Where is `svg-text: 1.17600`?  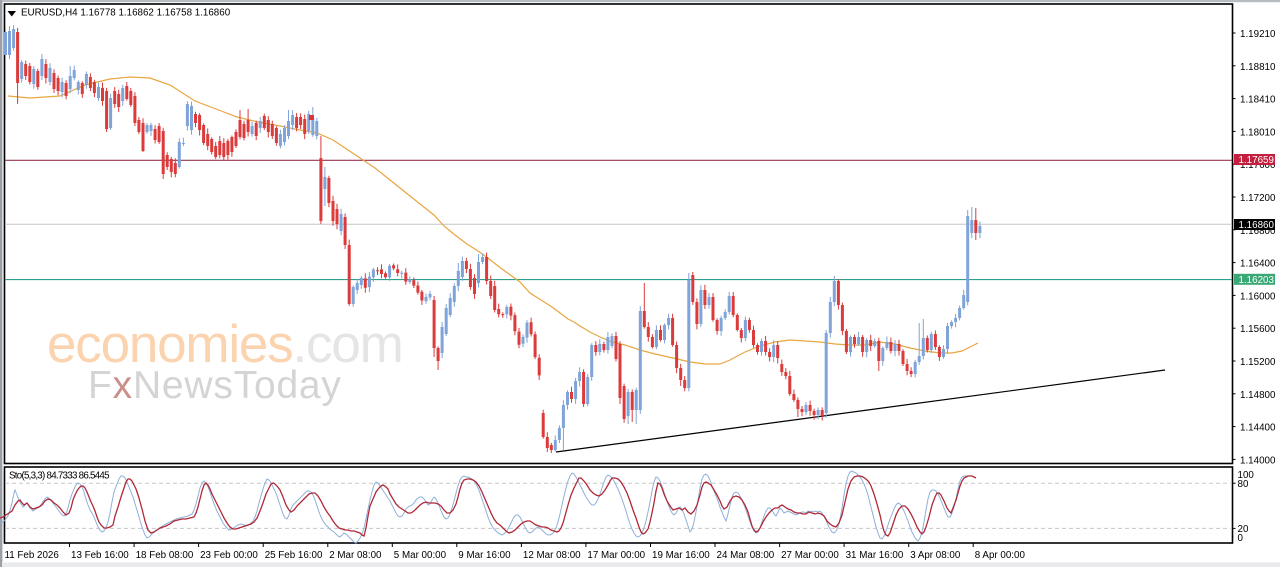 svg-text: 1.17600 is located at coordinates (1258, 165).